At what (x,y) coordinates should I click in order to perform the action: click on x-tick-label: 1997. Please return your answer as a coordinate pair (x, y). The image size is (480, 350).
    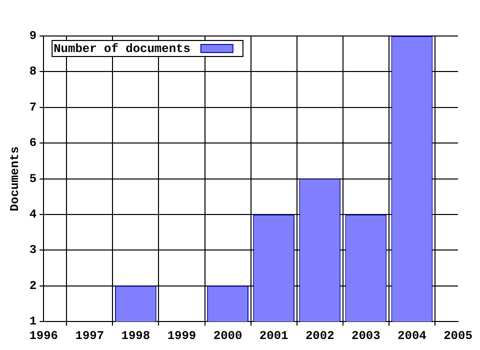
    Looking at the image, I should click on (89, 335).